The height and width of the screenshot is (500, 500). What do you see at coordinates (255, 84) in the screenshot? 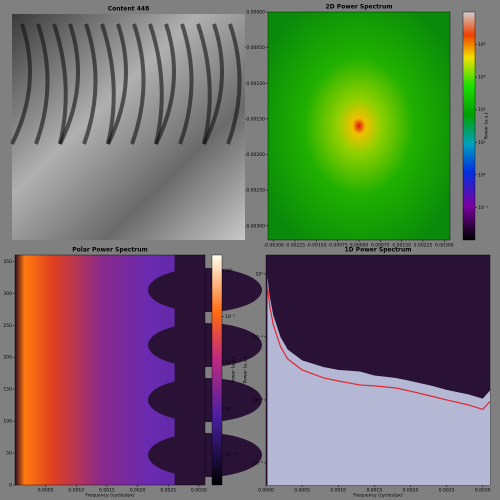
I see `y-tick-label: -0.00100` at bounding box center [255, 84].